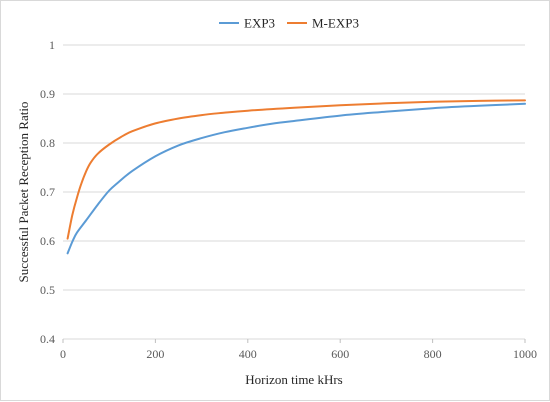 The image size is (550, 402). What do you see at coordinates (47, 339) in the screenshot?
I see `y-tick-label: 0.4` at bounding box center [47, 339].